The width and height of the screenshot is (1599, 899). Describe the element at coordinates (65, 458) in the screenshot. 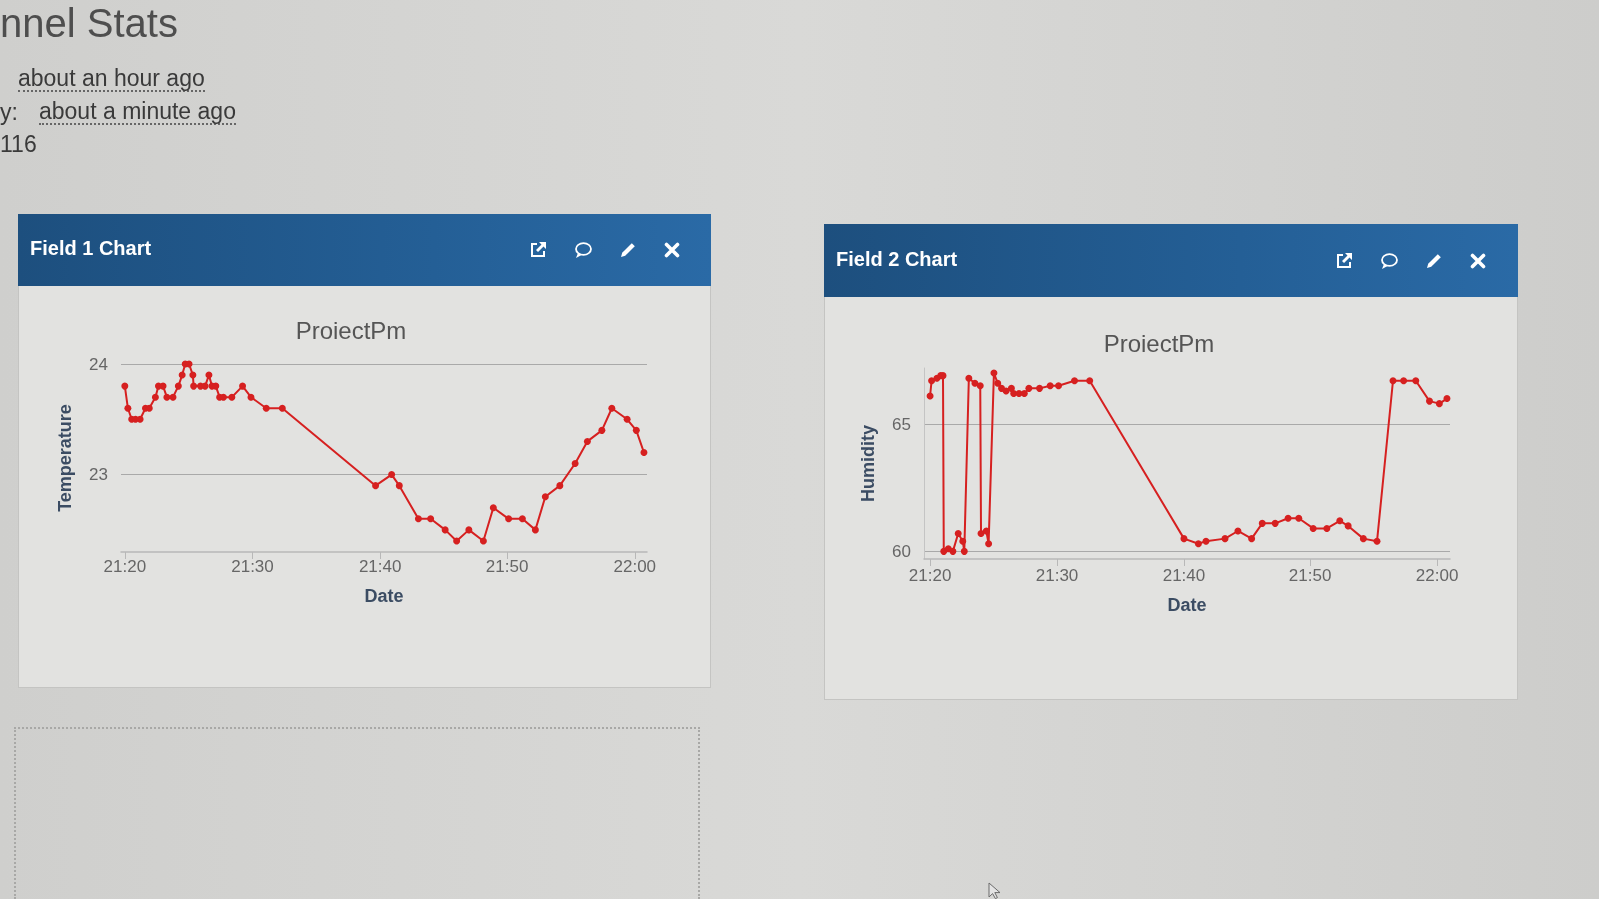

I see `y-axis-title: Temperature` at that location.